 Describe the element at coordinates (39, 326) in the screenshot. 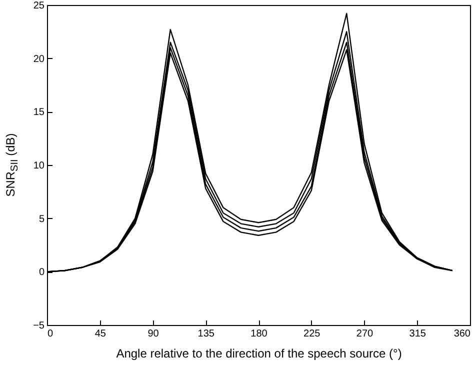

I see `y-tick-label: −5` at that location.